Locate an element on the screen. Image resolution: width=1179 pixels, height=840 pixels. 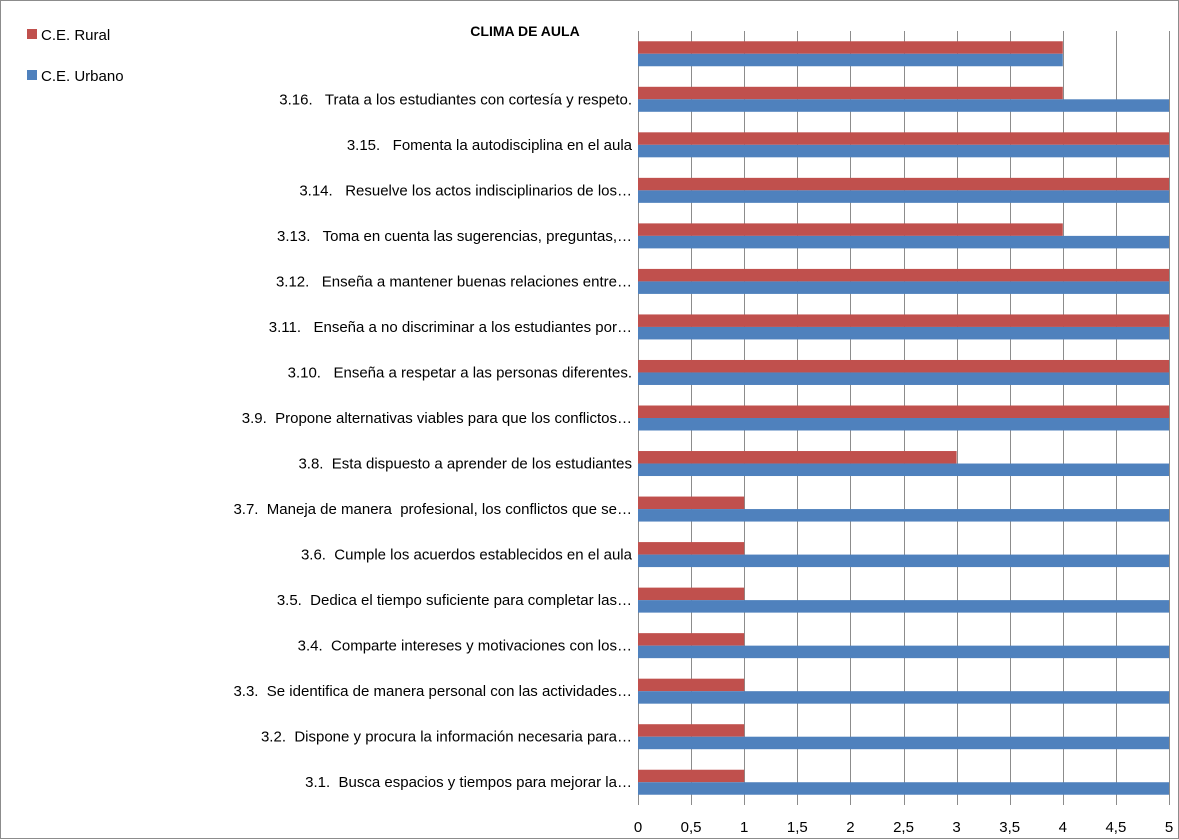
x-tick-label: 3,5 is located at coordinates (1009, 827).